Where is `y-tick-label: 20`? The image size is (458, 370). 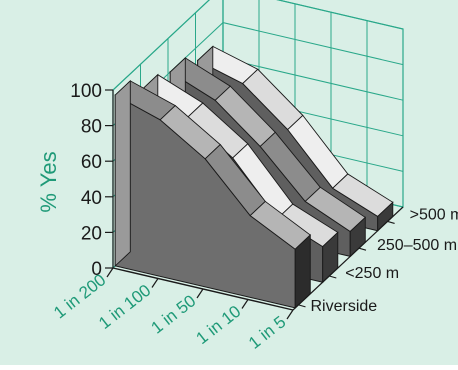
y-tick-label: 20 is located at coordinates (91, 233).